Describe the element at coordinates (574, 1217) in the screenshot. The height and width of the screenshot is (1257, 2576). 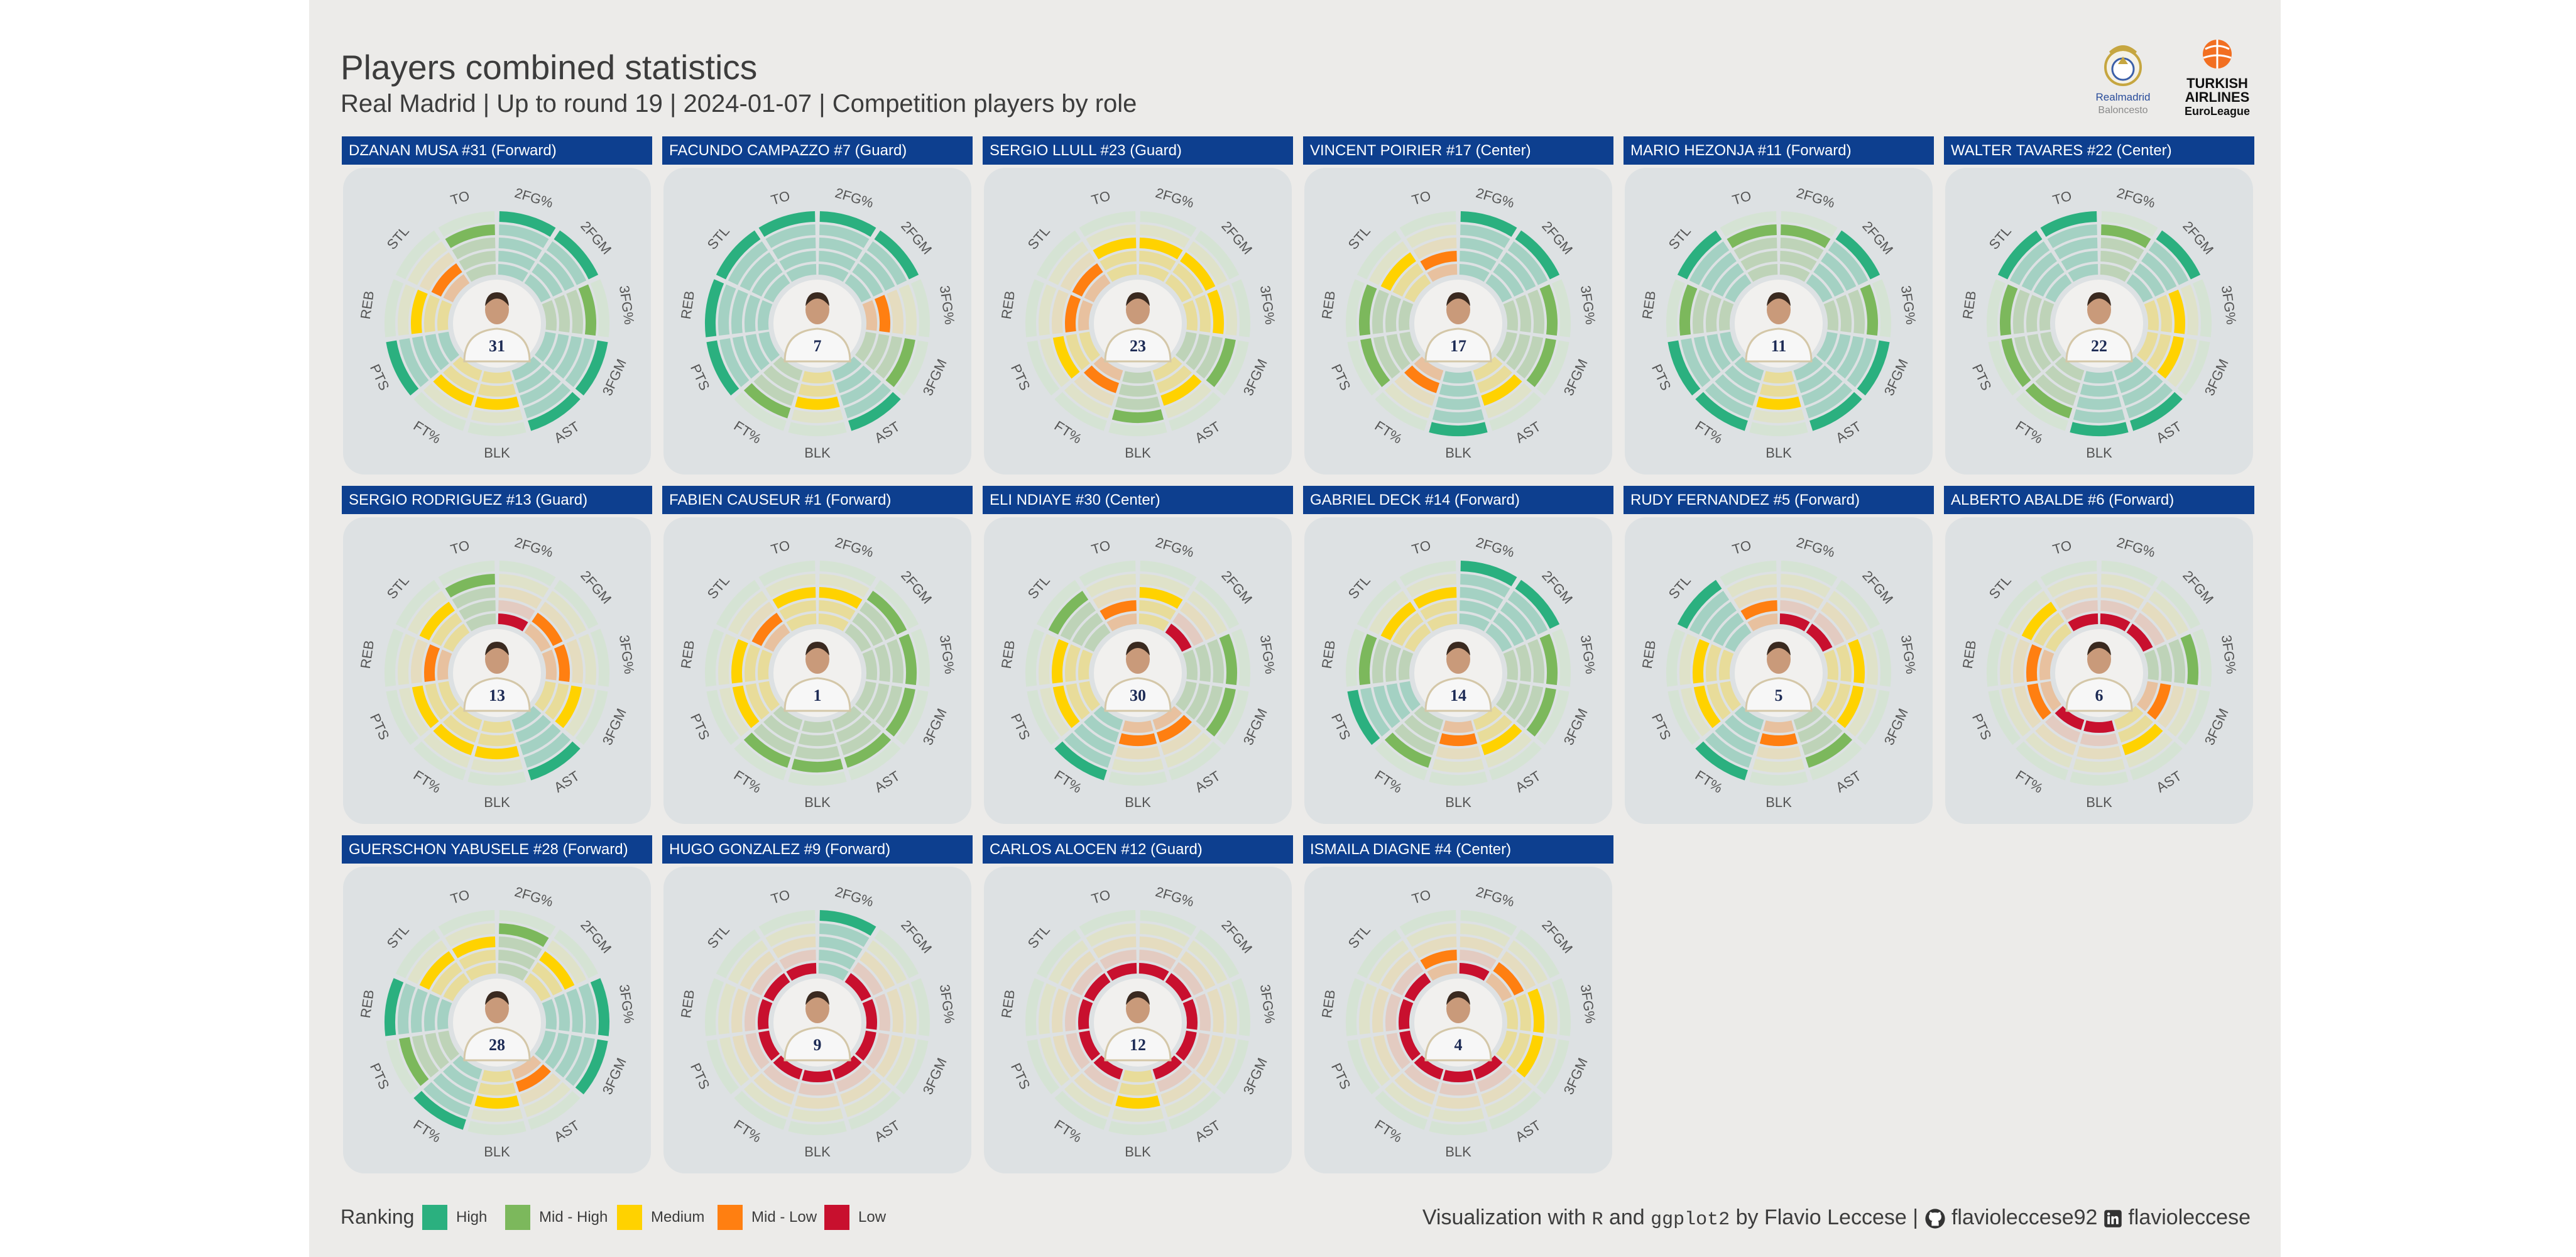
I see `legend-label-mid-high: Mid - High` at that location.